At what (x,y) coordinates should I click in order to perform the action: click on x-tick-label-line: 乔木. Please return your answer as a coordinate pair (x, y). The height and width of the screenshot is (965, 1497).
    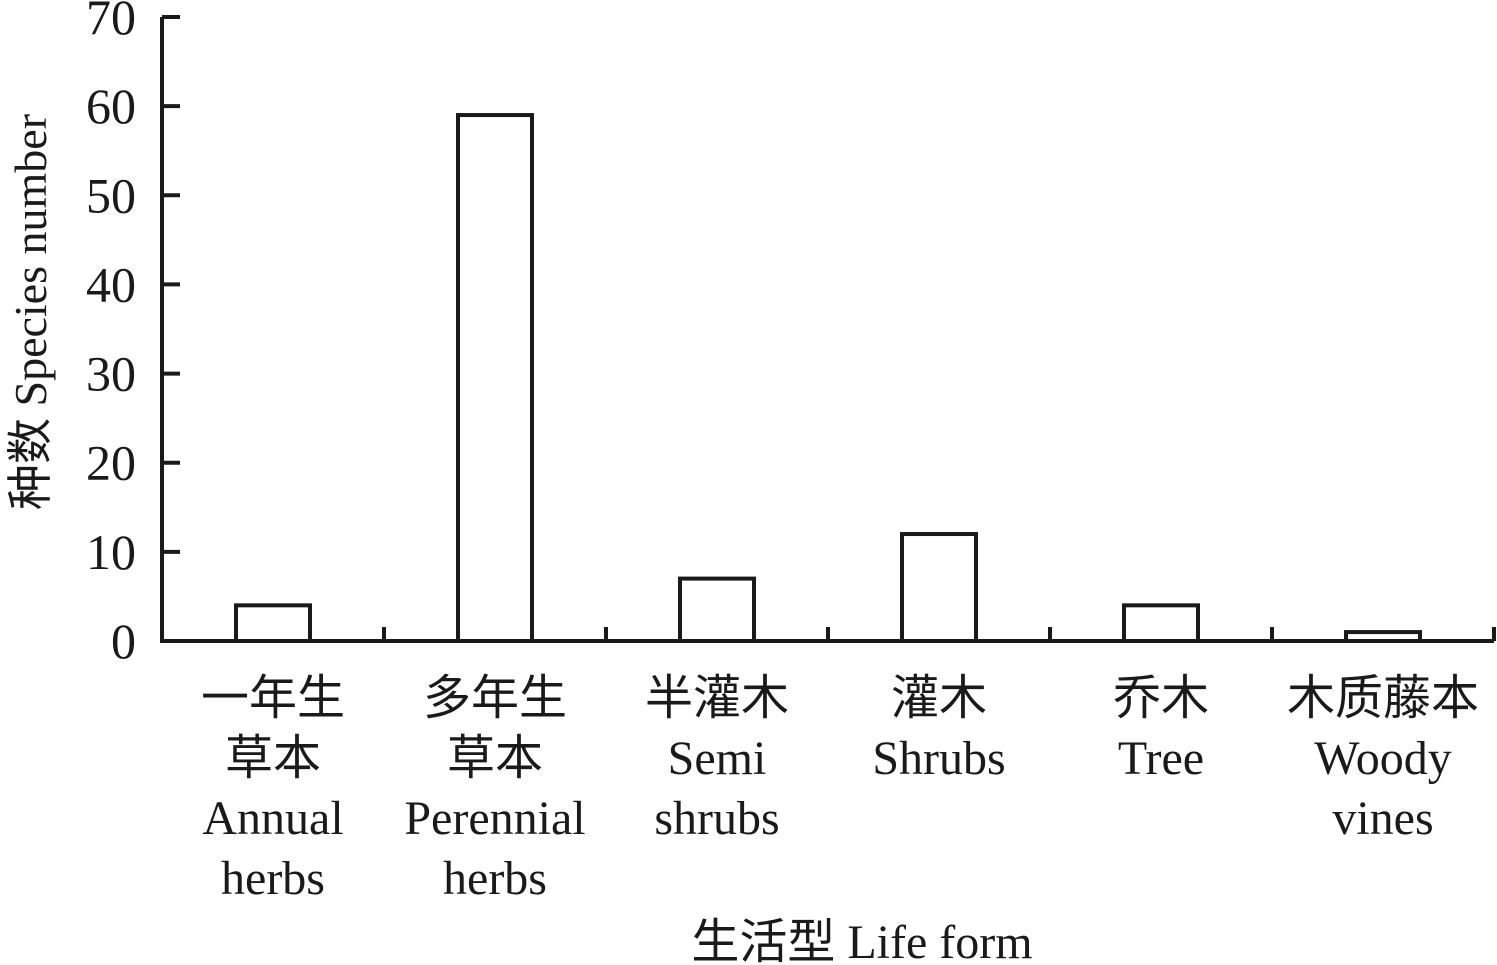
    Looking at the image, I should click on (1161, 698).